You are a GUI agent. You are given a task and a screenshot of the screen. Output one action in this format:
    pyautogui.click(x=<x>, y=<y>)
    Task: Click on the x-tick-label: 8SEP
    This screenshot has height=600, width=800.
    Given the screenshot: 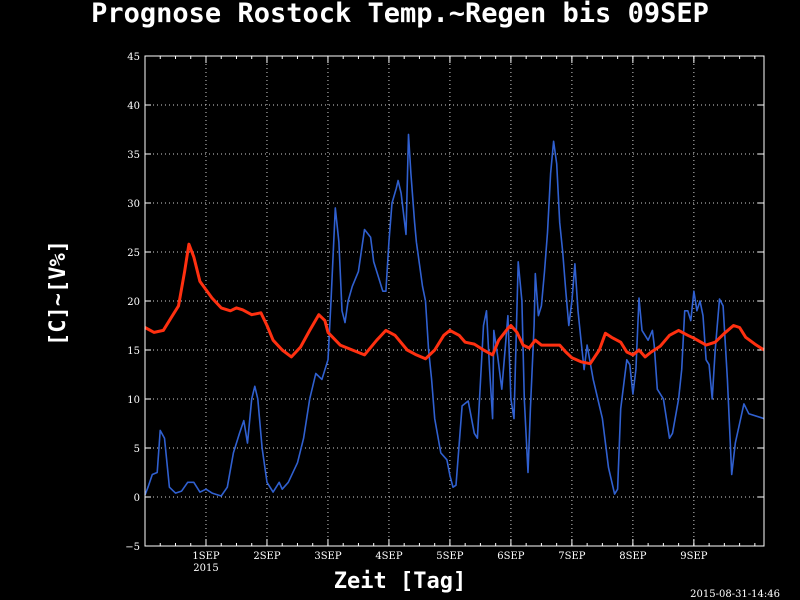 What is the action you would take?
    pyautogui.click(x=633, y=556)
    